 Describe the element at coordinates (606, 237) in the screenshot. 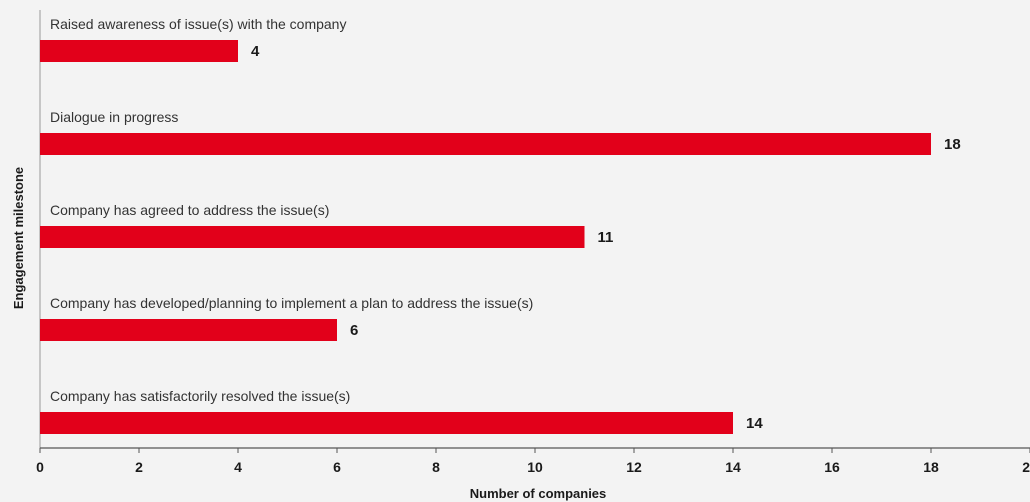

I see `value-label: 11` at that location.